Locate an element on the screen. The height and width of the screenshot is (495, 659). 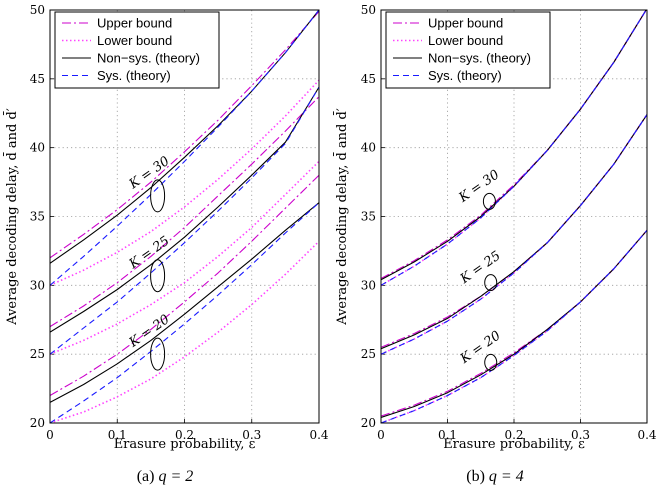
caption-a: (a) q = 2 is located at coordinates (165, 477).